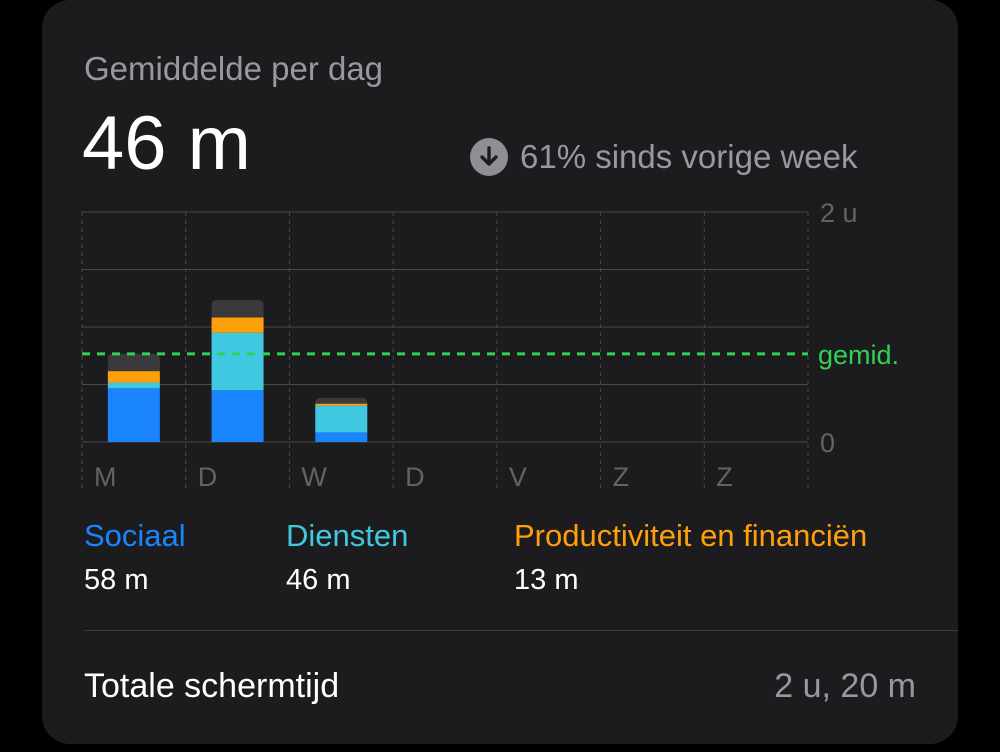 The image size is (1000, 752). I want to click on x-tick-label: V, so click(518, 477).